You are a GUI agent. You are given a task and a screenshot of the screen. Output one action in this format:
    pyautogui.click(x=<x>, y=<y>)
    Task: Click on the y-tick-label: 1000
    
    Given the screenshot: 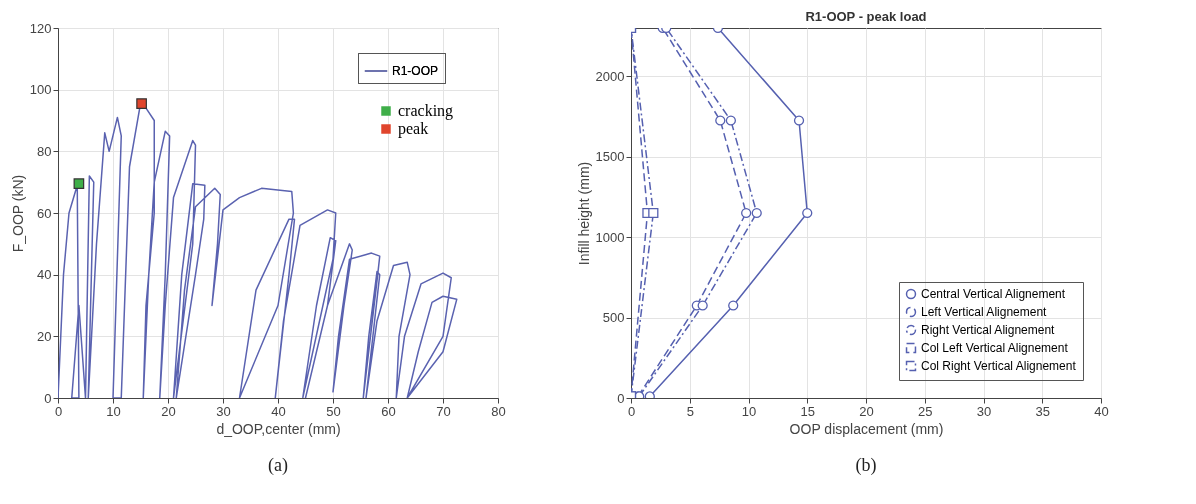 What is the action you would take?
    pyautogui.click(x=610, y=237)
    